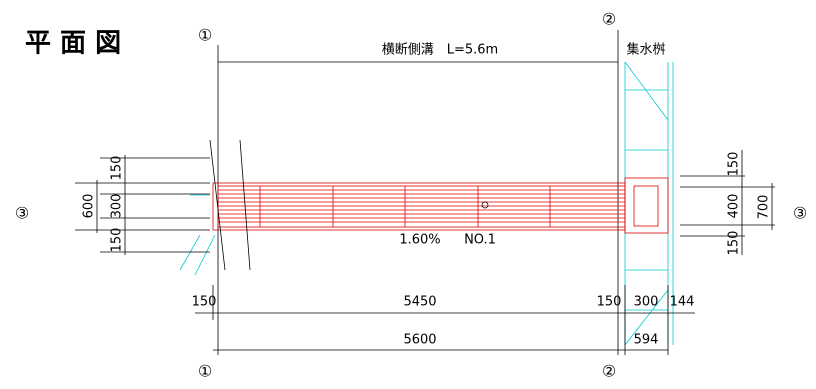 This screenshot has height=389, width=816. What do you see at coordinates (646, 340) in the screenshot?
I see `dimension-label: 594` at bounding box center [646, 340].